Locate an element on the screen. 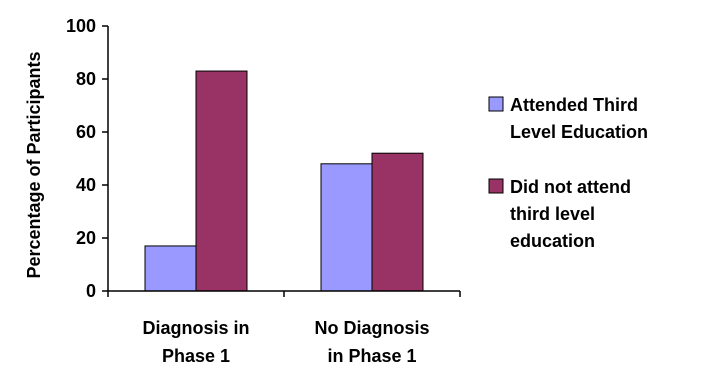 This screenshot has height=373, width=704. y-tick-label: 60 is located at coordinates (86, 132).